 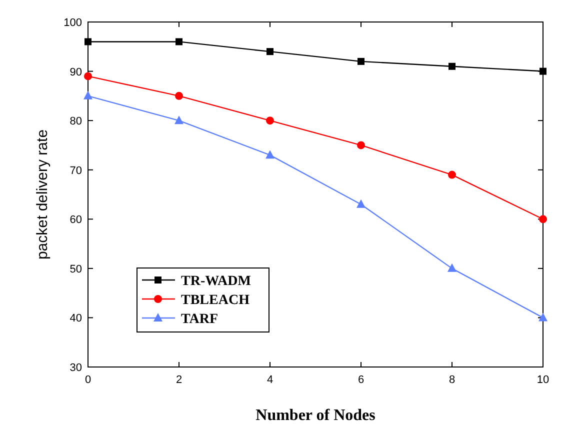 I want to click on y-tick-label: 70, so click(x=76, y=170).